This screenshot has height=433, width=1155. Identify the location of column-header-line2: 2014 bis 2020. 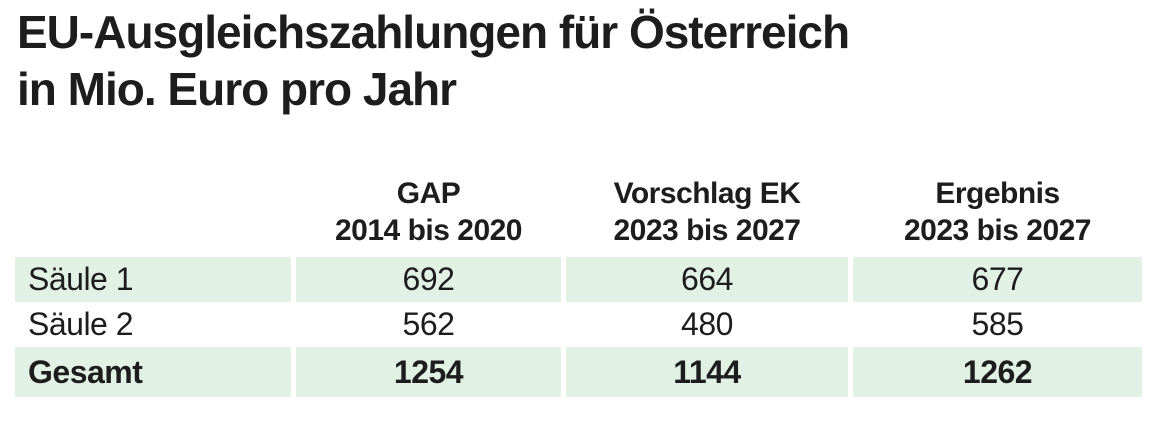
(429, 230).